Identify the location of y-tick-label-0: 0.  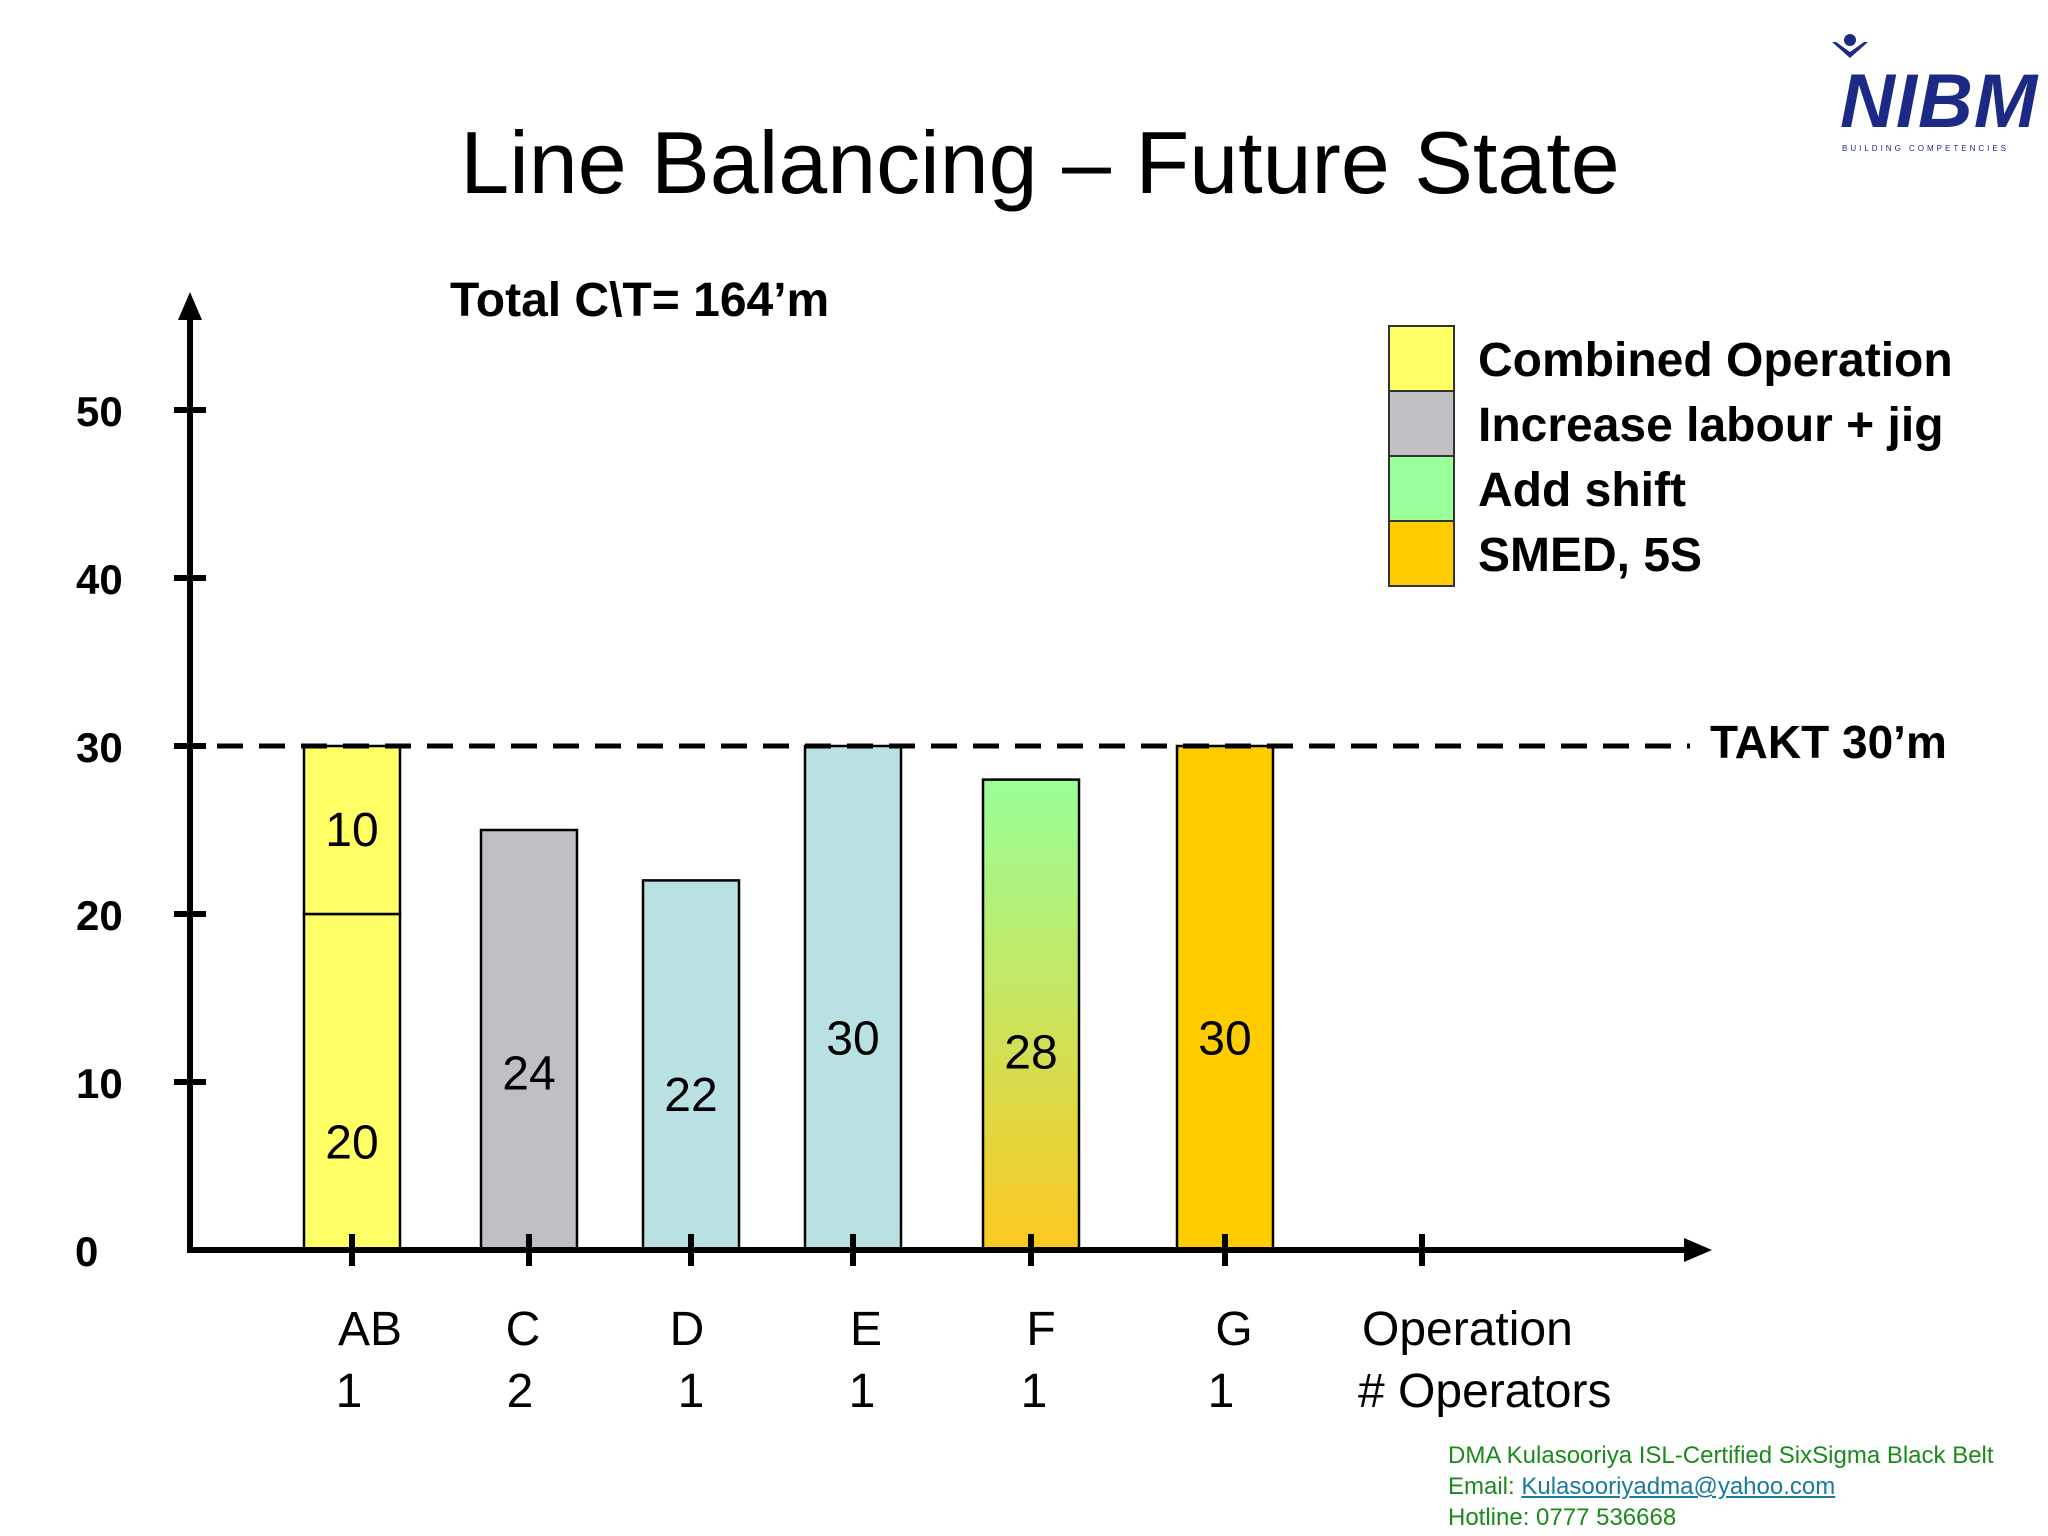
(86, 1251).